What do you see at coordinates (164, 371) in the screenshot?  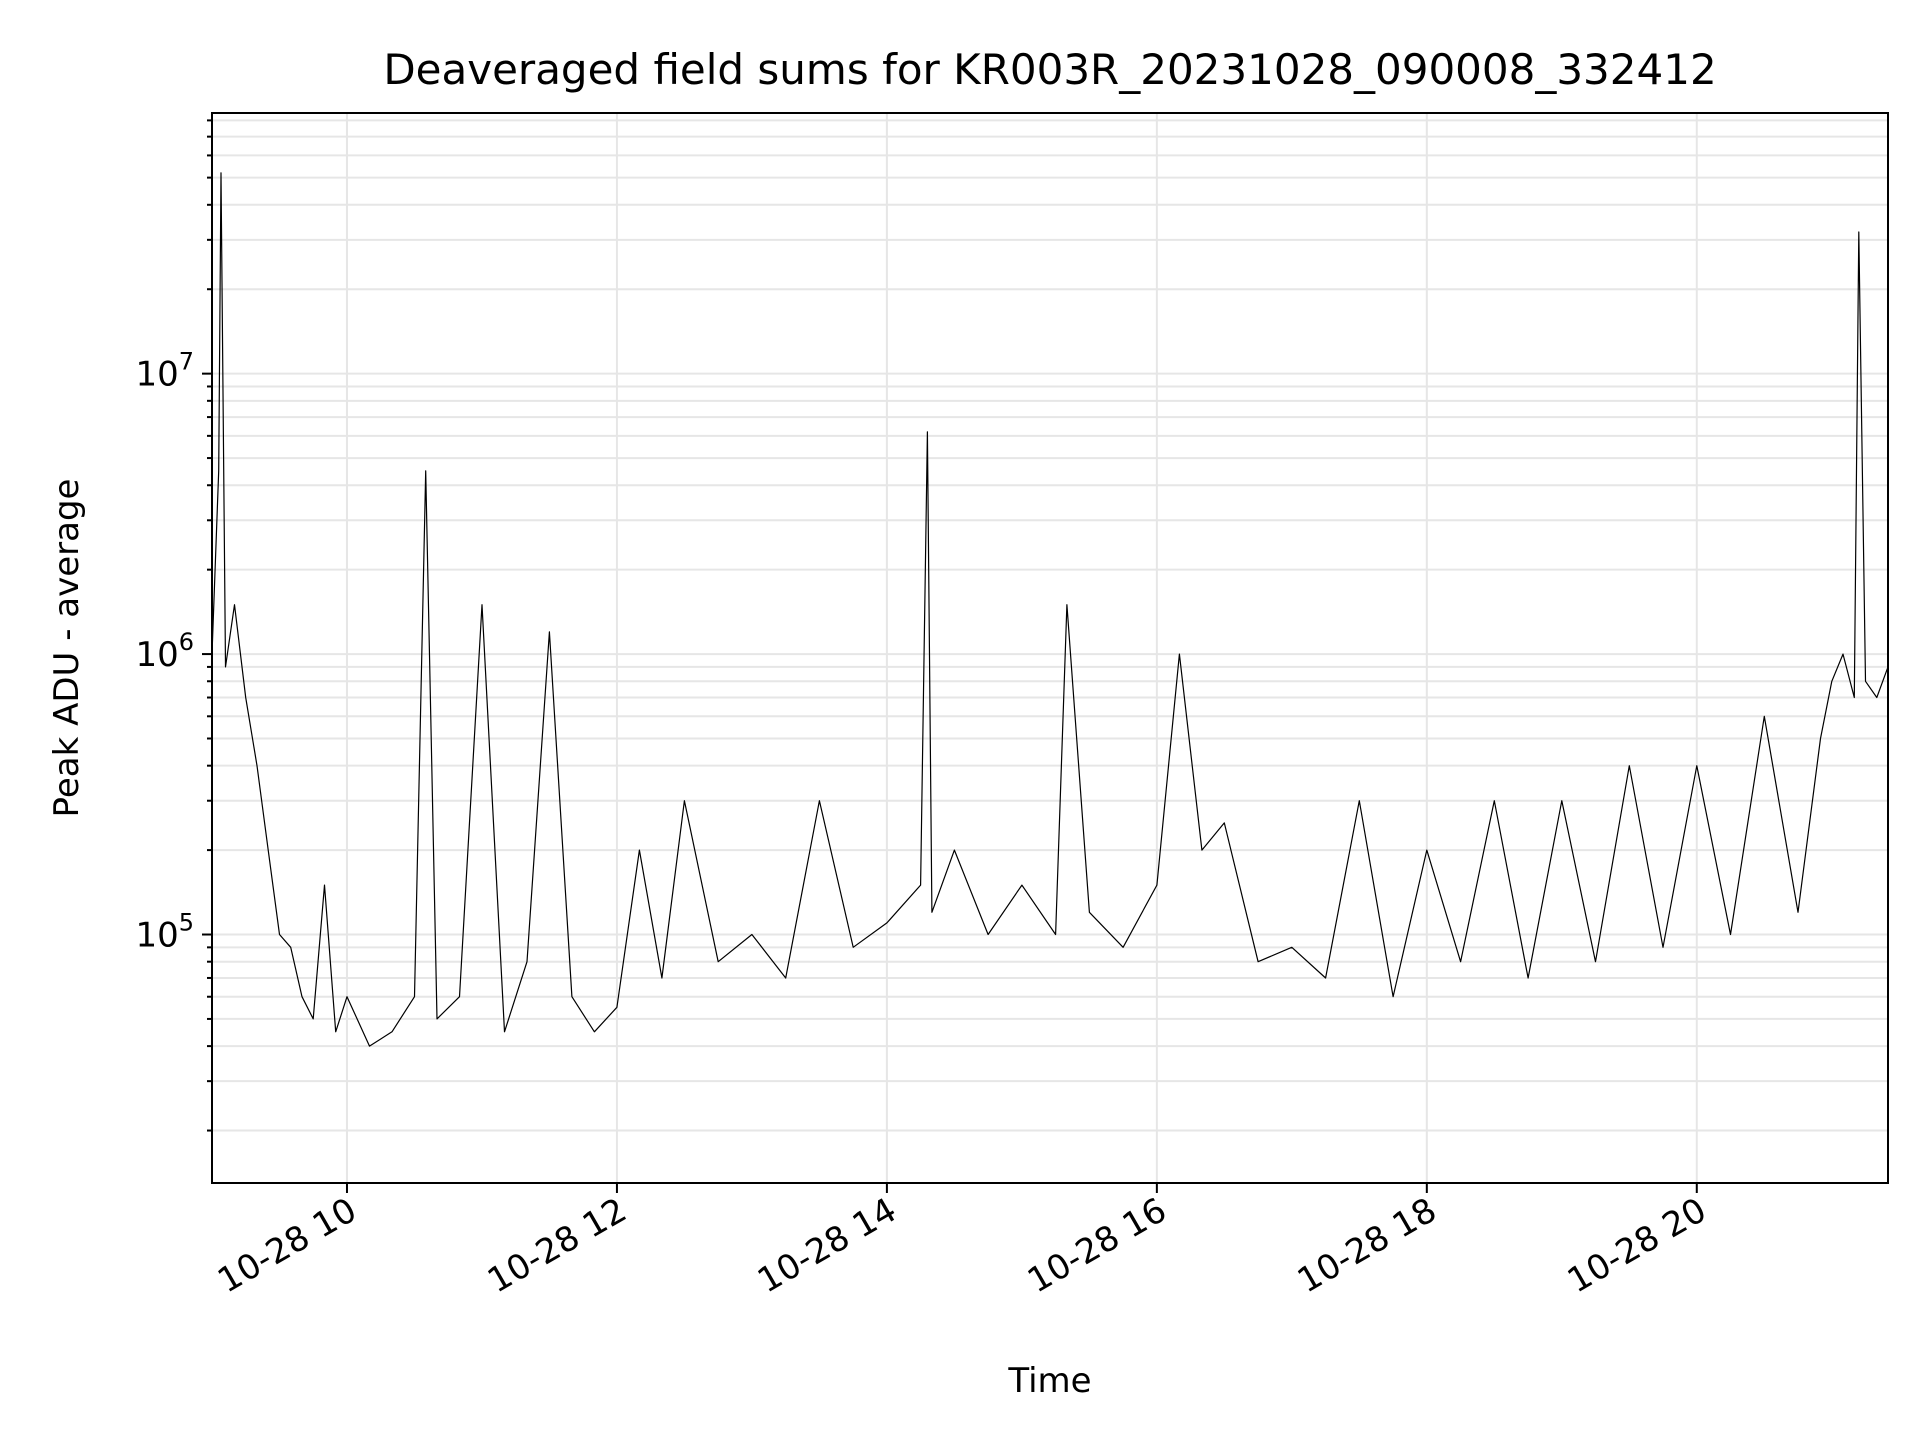 I see `y-tick-label: 10⁷` at bounding box center [164, 371].